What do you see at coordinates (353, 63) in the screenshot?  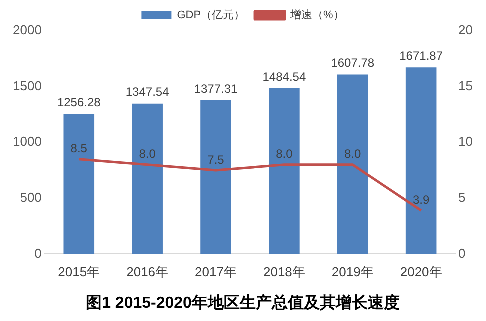 I see `data-label: 1607.78` at bounding box center [353, 63].